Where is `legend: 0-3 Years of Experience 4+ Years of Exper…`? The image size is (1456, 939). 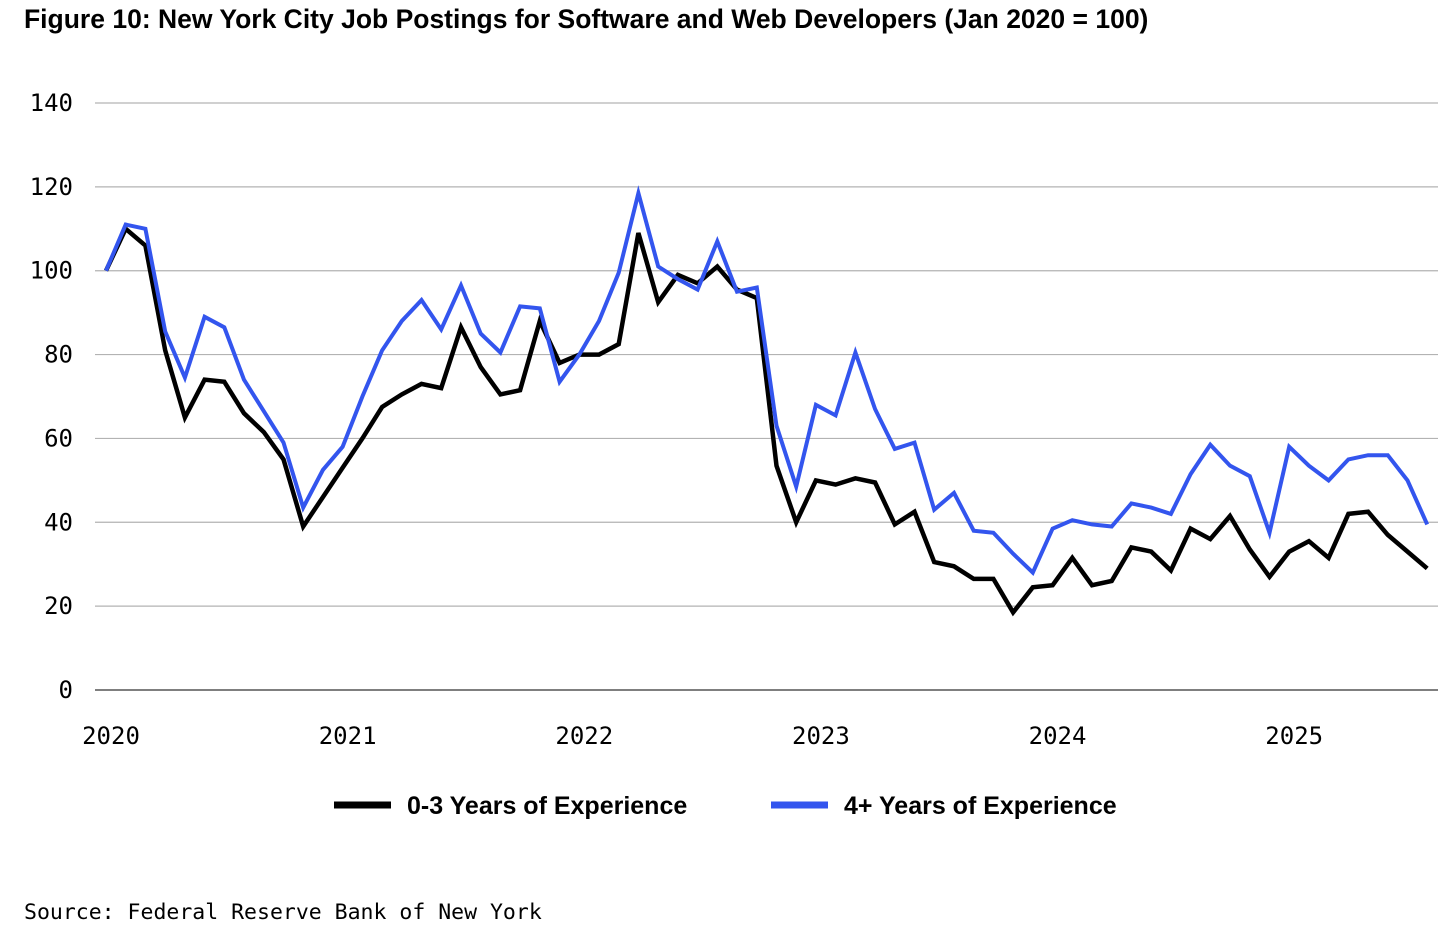 legend: 0-3 Years of Experience 4+ Years of Exper… is located at coordinates (725, 806).